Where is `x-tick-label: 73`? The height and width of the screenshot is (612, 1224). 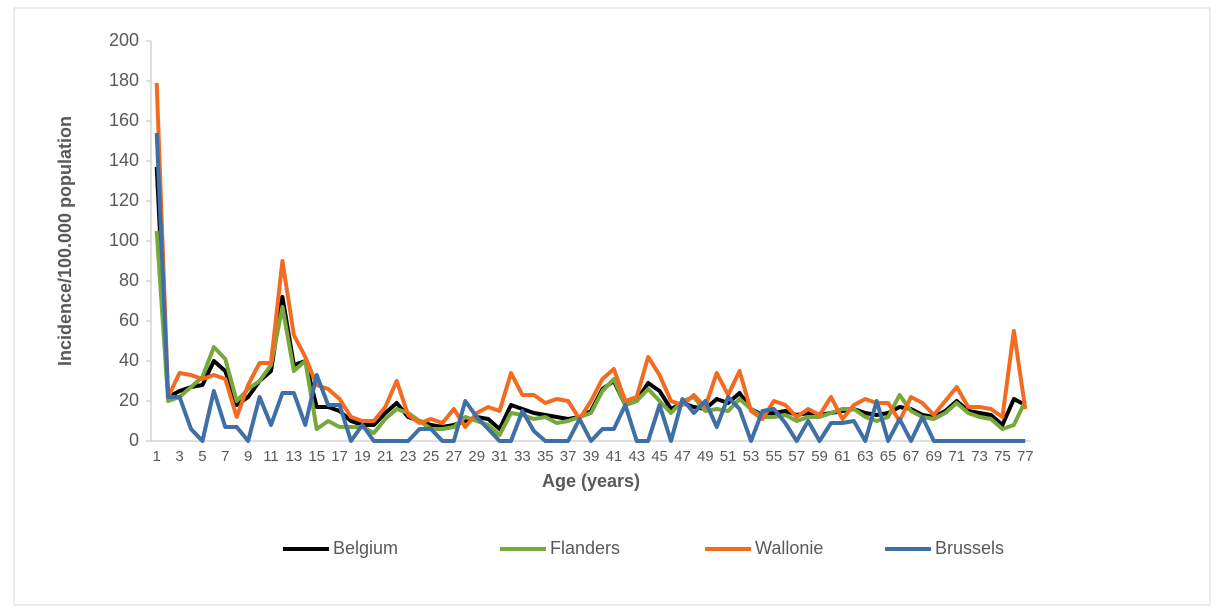
x-tick-label: 73 is located at coordinates (979, 456).